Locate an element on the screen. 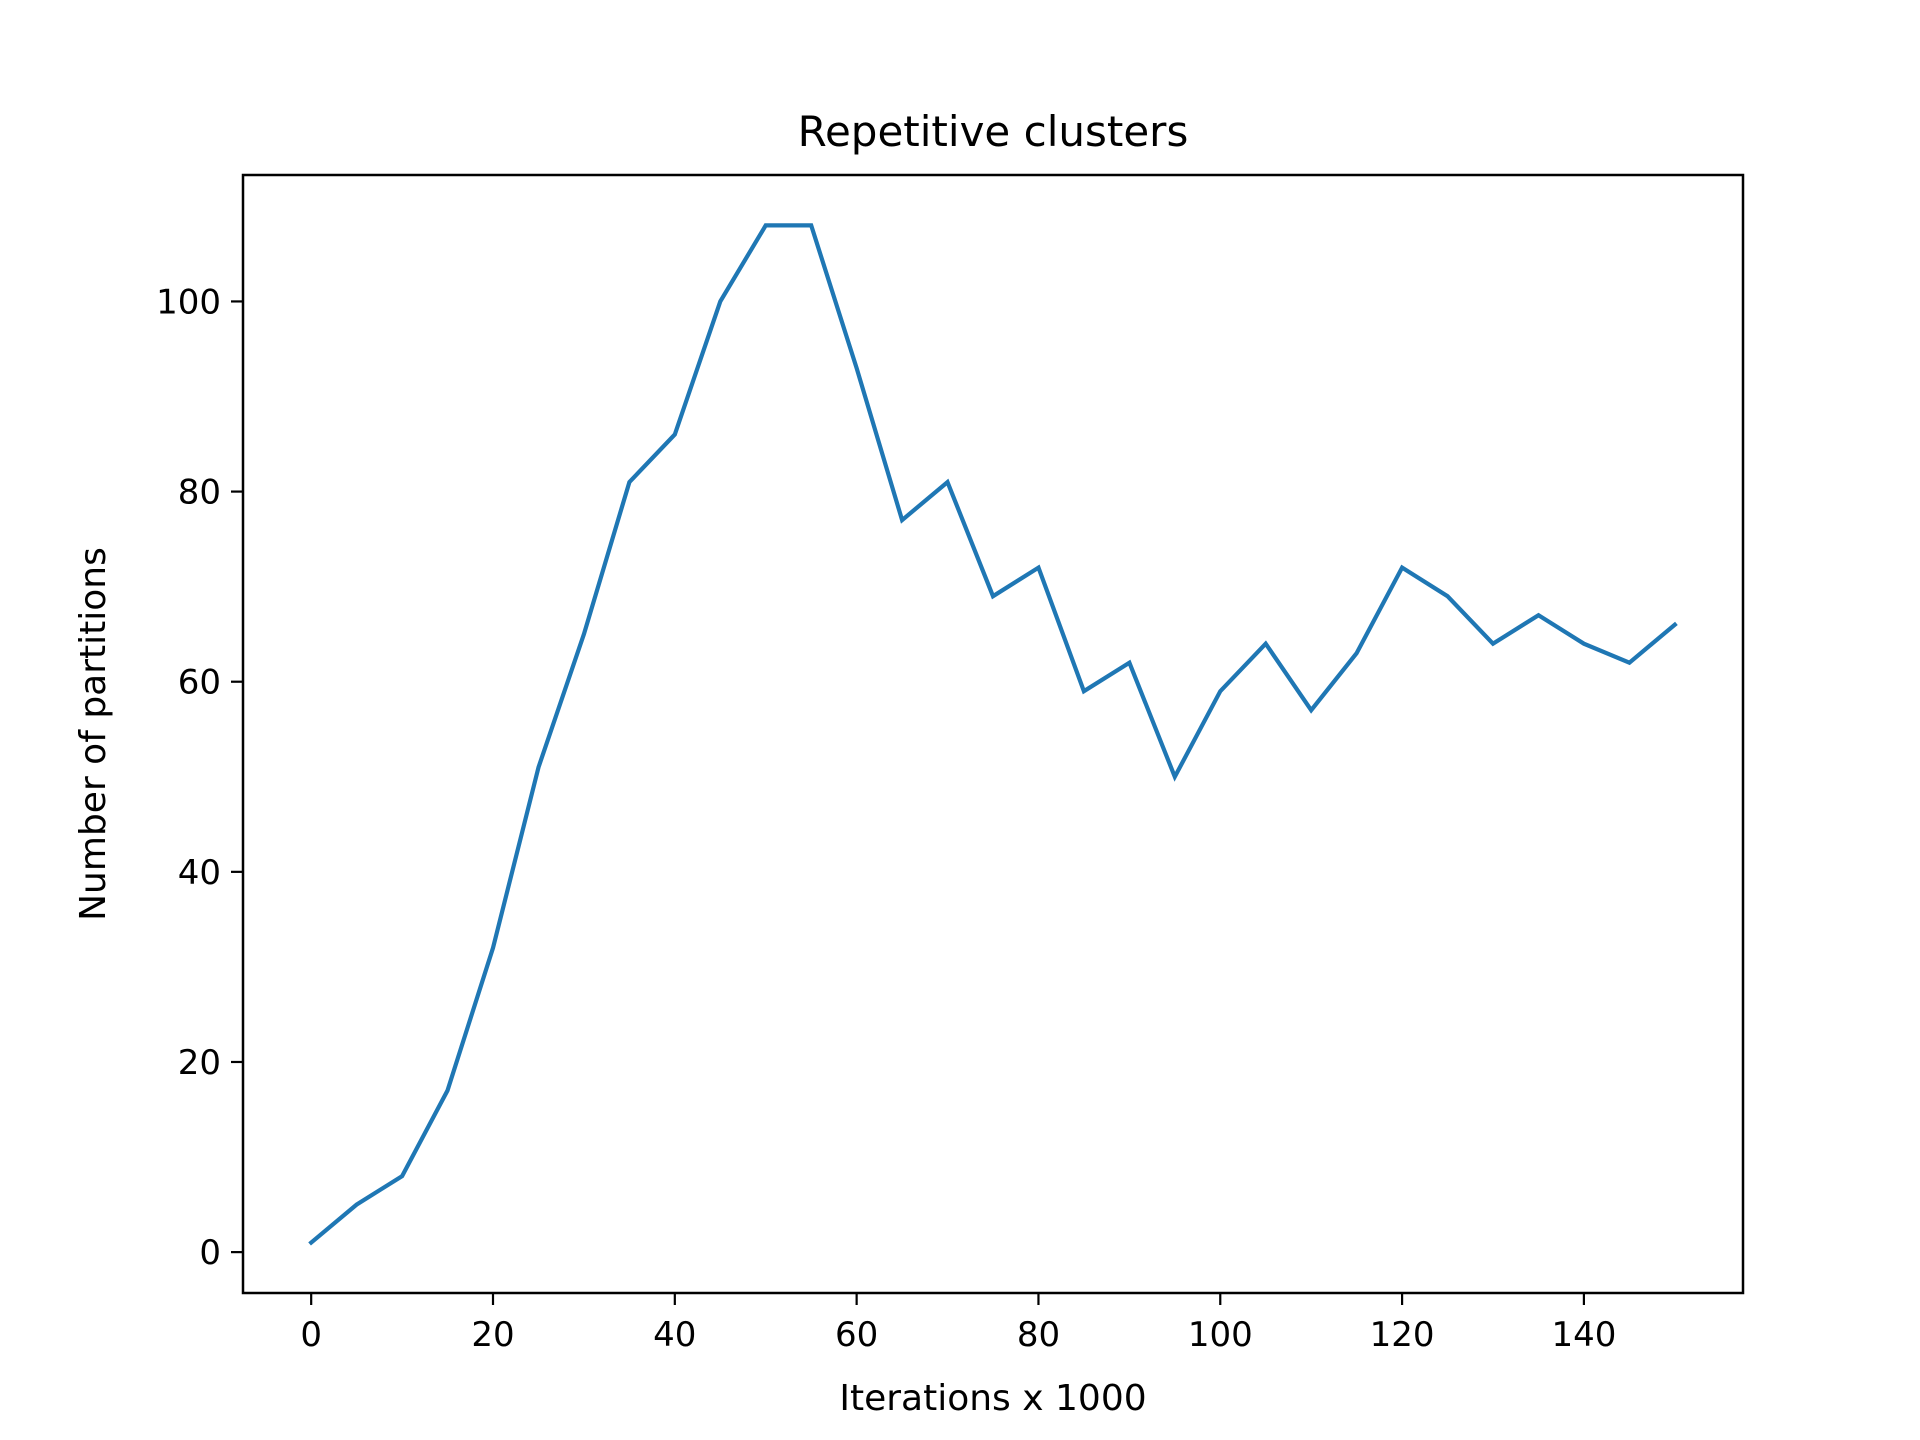 This screenshot has width=1920, height=1440. x-axis-label: Iterations x 1000 is located at coordinates (992, 1398).